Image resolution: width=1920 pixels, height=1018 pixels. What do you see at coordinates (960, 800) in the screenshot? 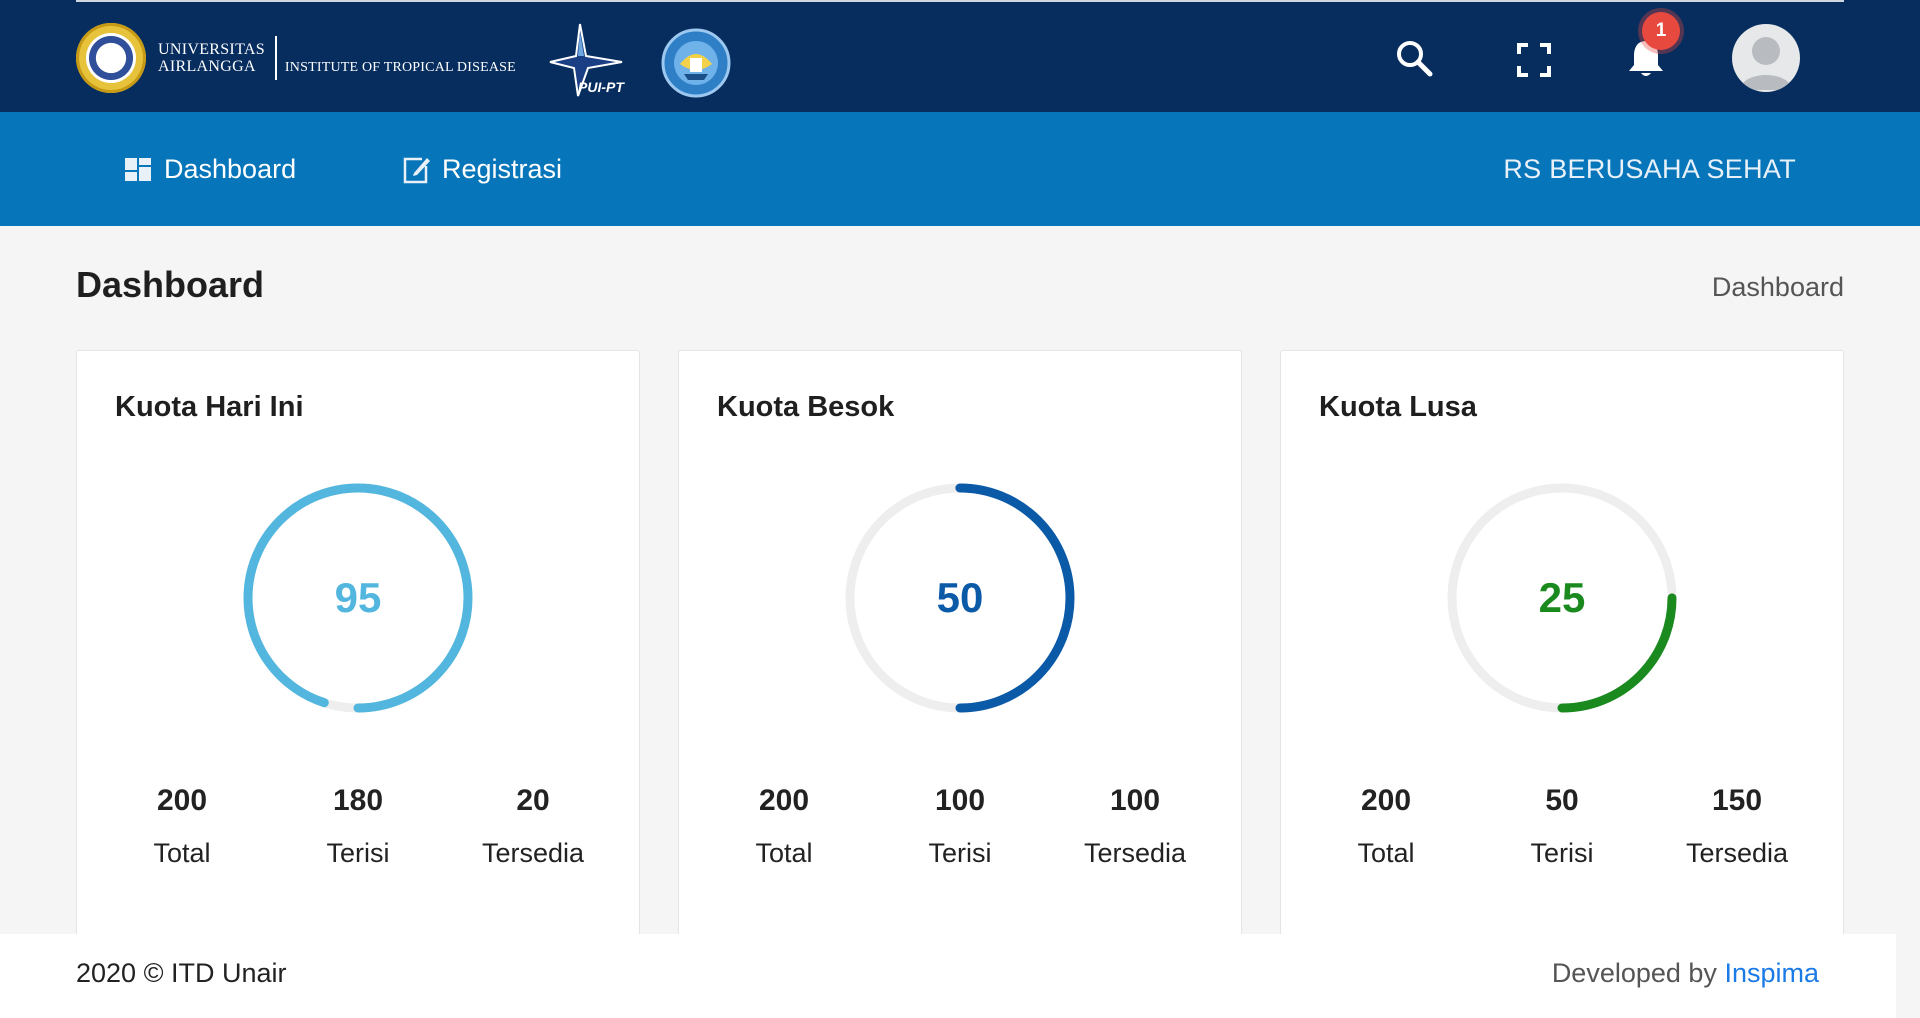
I see `stat-terisi-value: 100` at bounding box center [960, 800].